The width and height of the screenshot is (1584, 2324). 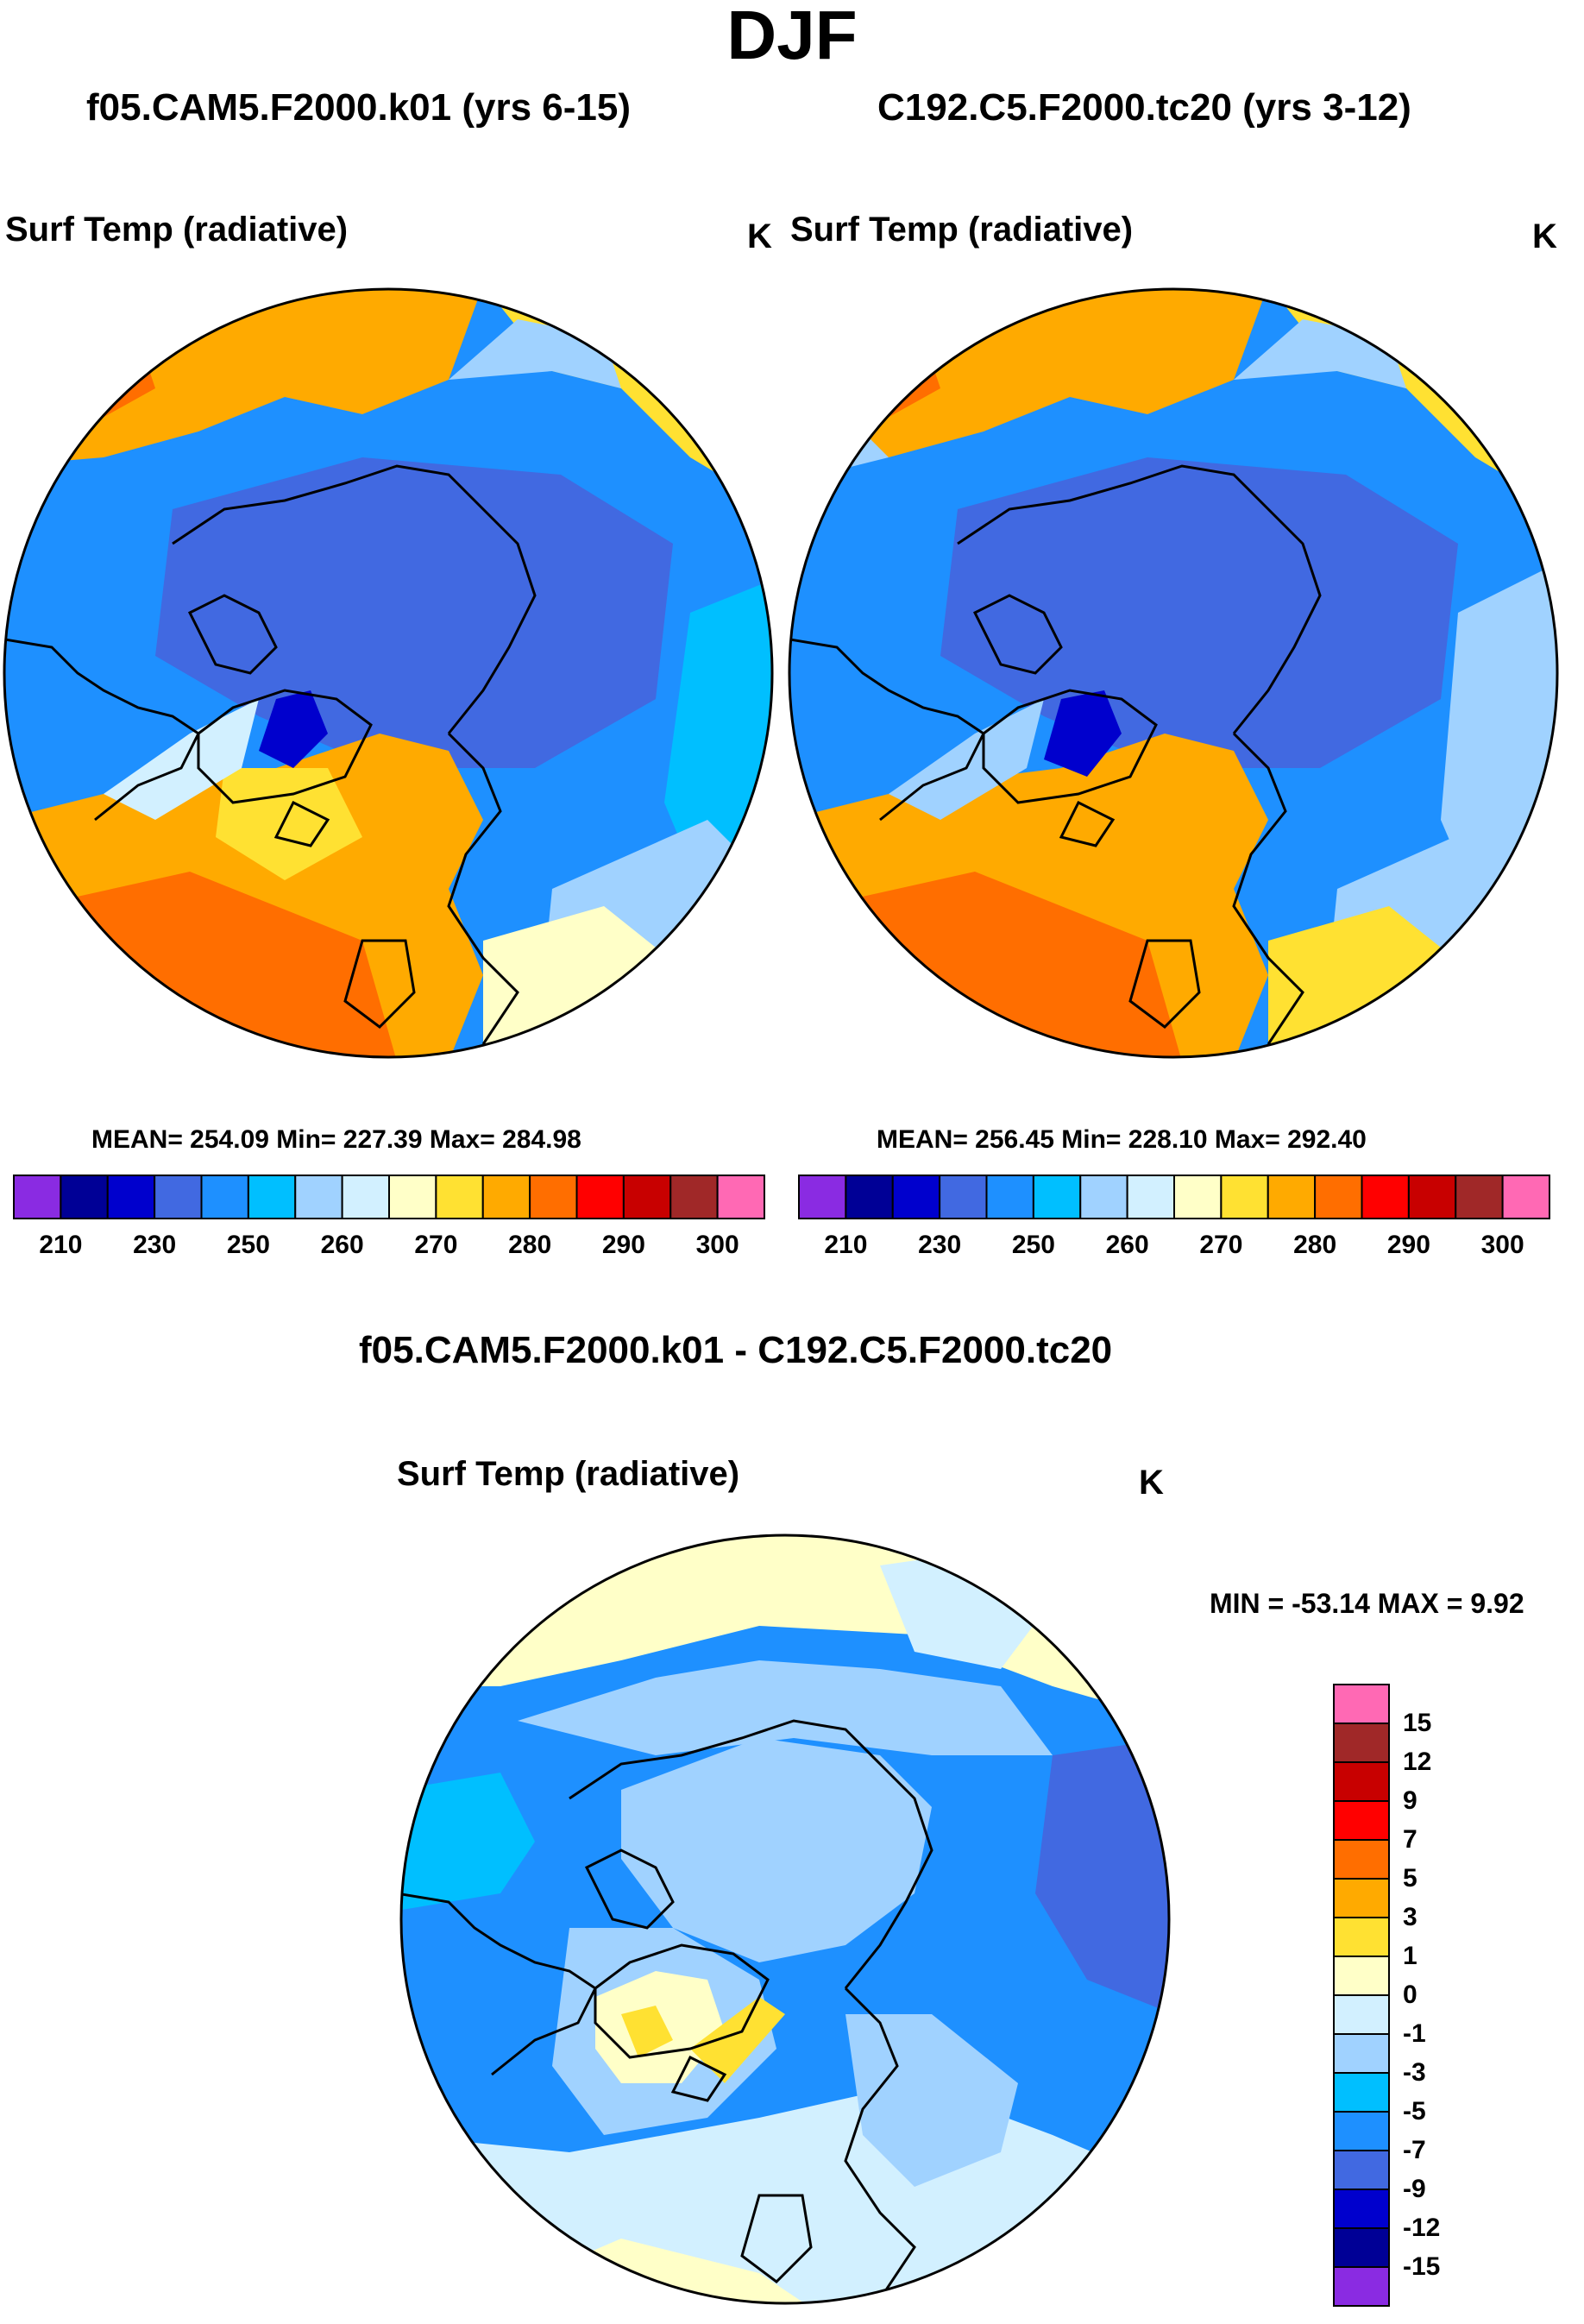 I want to click on colorbar-tick-label: 5, so click(x=1410, y=1878).